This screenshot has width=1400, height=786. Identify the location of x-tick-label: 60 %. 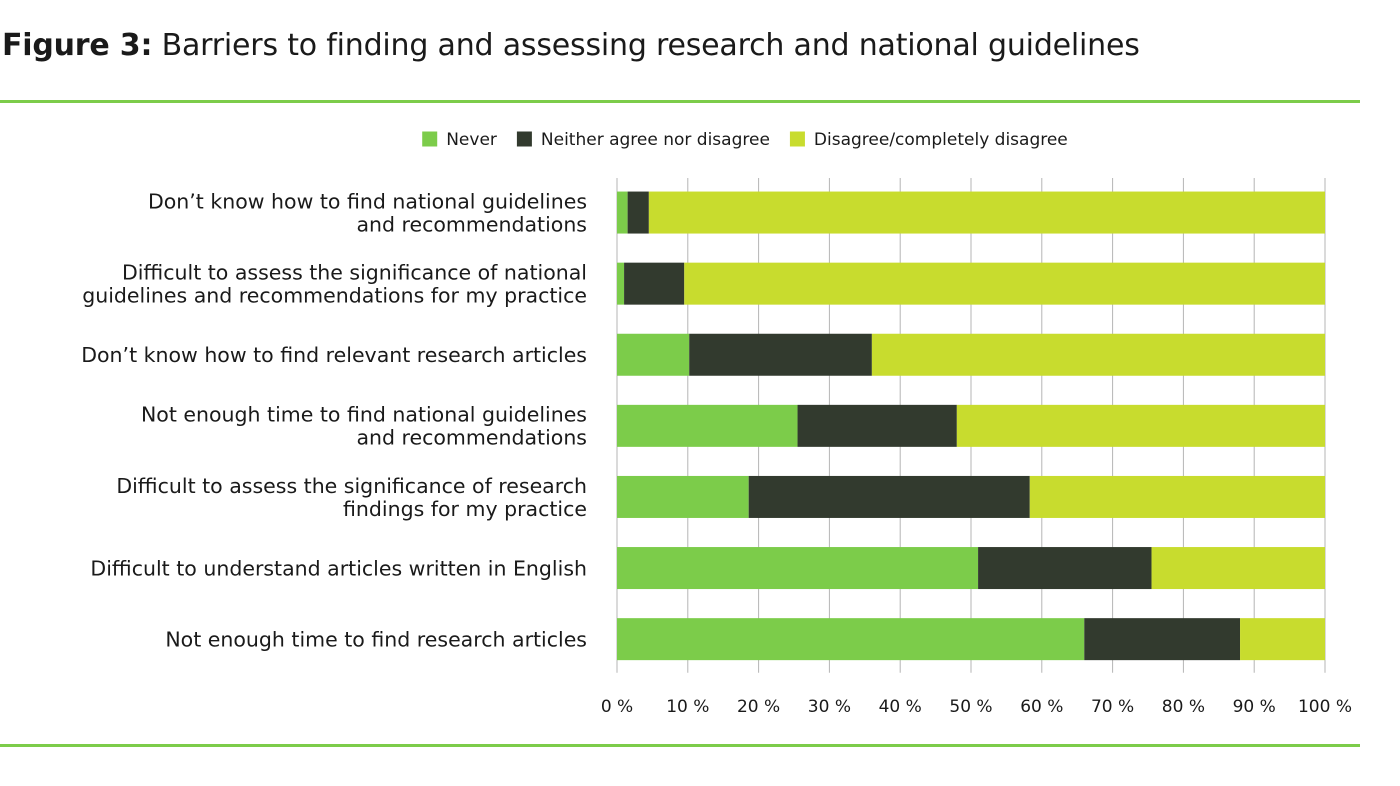
(1041, 707).